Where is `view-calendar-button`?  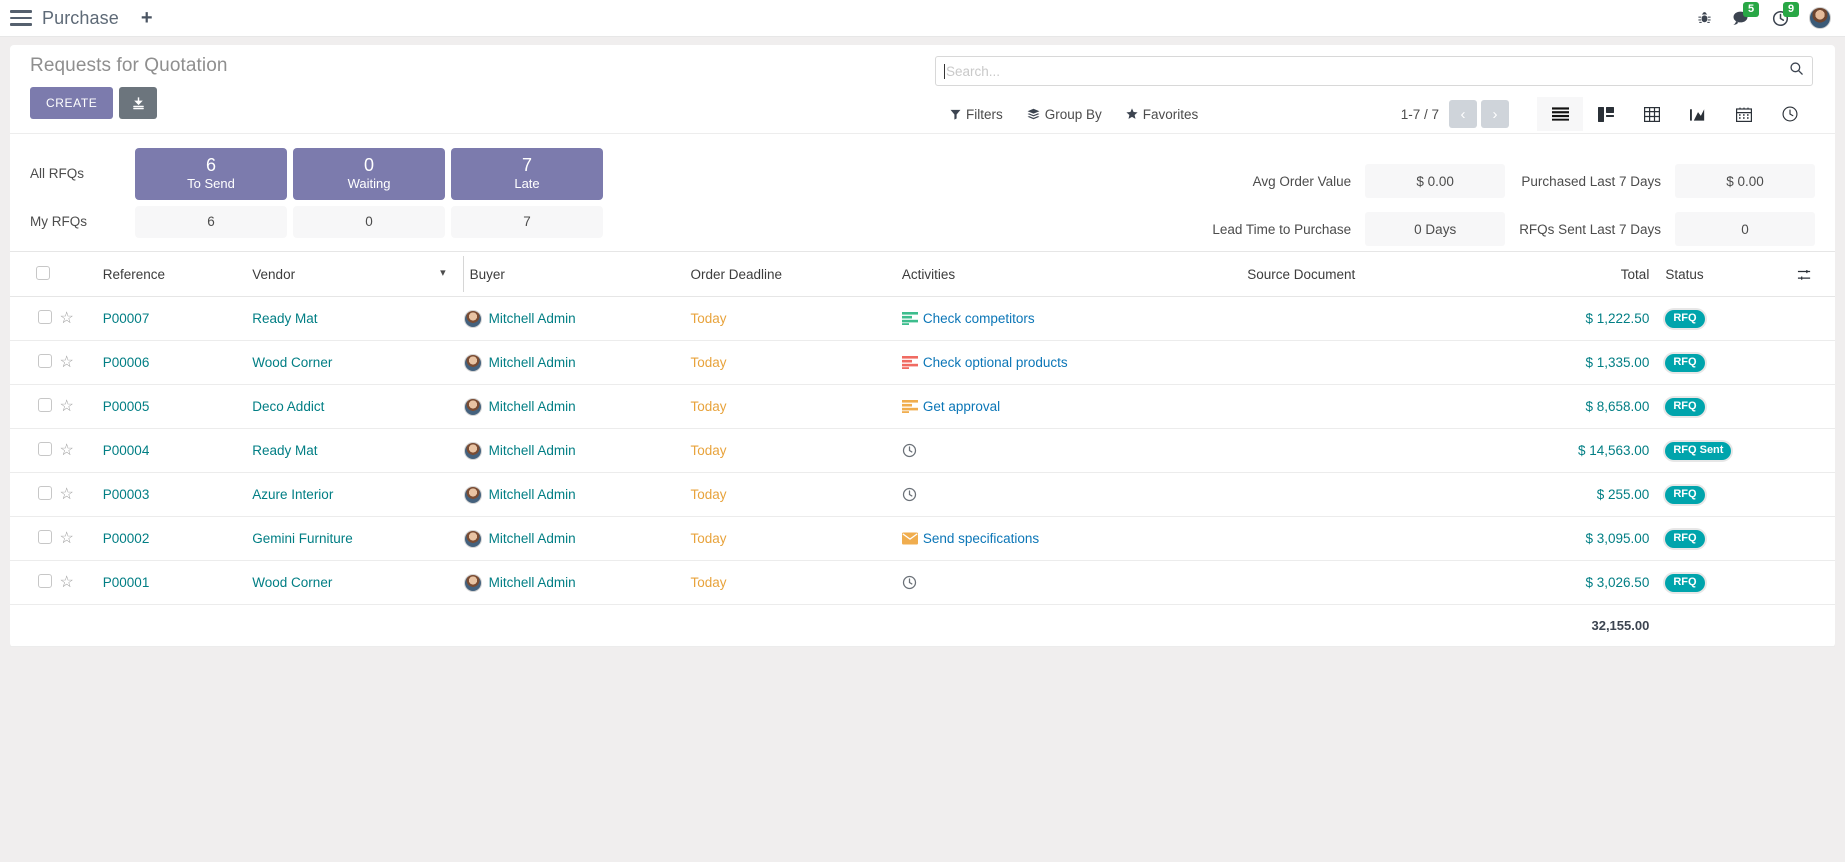
view-calendar-button is located at coordinates (1744, 114).